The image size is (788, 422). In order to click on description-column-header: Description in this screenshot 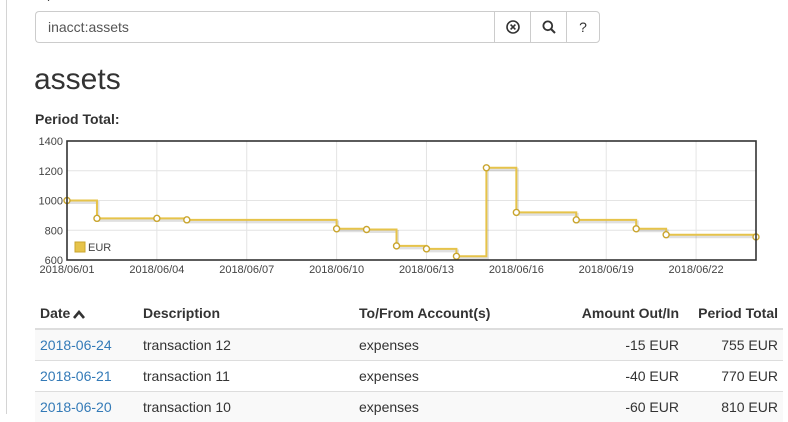, I will do `click(246, 313)`.